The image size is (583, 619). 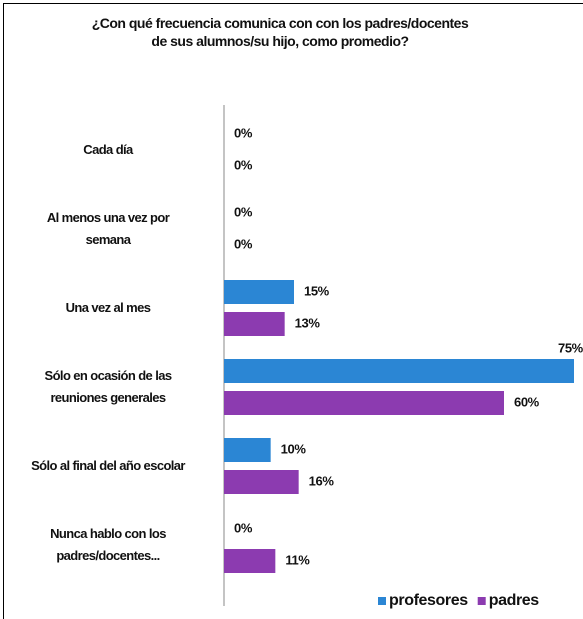 What do you see at coordinates (428, 600) in the screenshot?
I see `legend-label: profesores` at bounding box center [428, 600].